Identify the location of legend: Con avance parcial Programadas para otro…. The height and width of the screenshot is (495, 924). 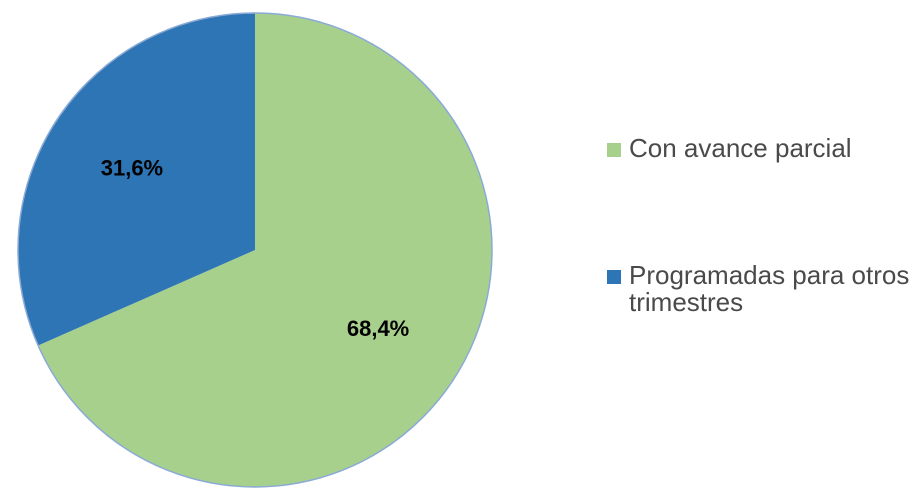
(762, 225).